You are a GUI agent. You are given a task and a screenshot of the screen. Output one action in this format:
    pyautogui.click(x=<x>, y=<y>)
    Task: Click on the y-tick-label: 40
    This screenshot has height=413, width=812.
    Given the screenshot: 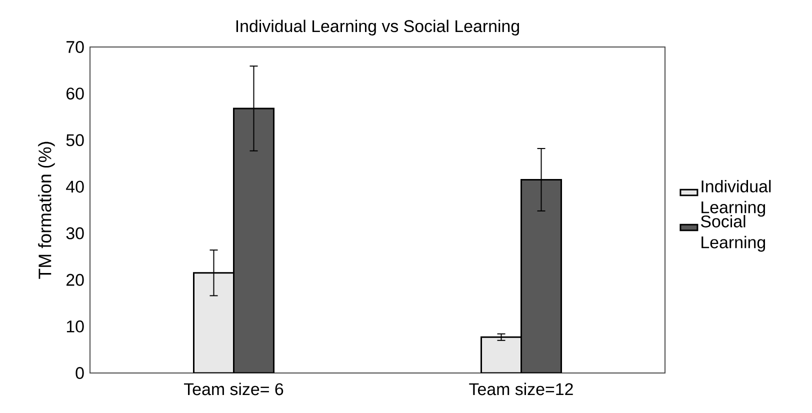 What is the action you would take?
    pyautogui.click(x=75, y=186)
    